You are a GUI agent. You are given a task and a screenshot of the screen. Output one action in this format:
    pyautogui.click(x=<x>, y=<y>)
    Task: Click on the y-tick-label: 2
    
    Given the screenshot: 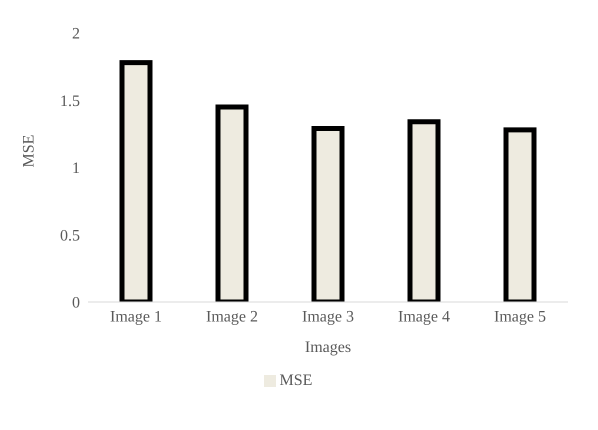 What is the action you would take?
    pyautogui.click(x=76, y=34)
    